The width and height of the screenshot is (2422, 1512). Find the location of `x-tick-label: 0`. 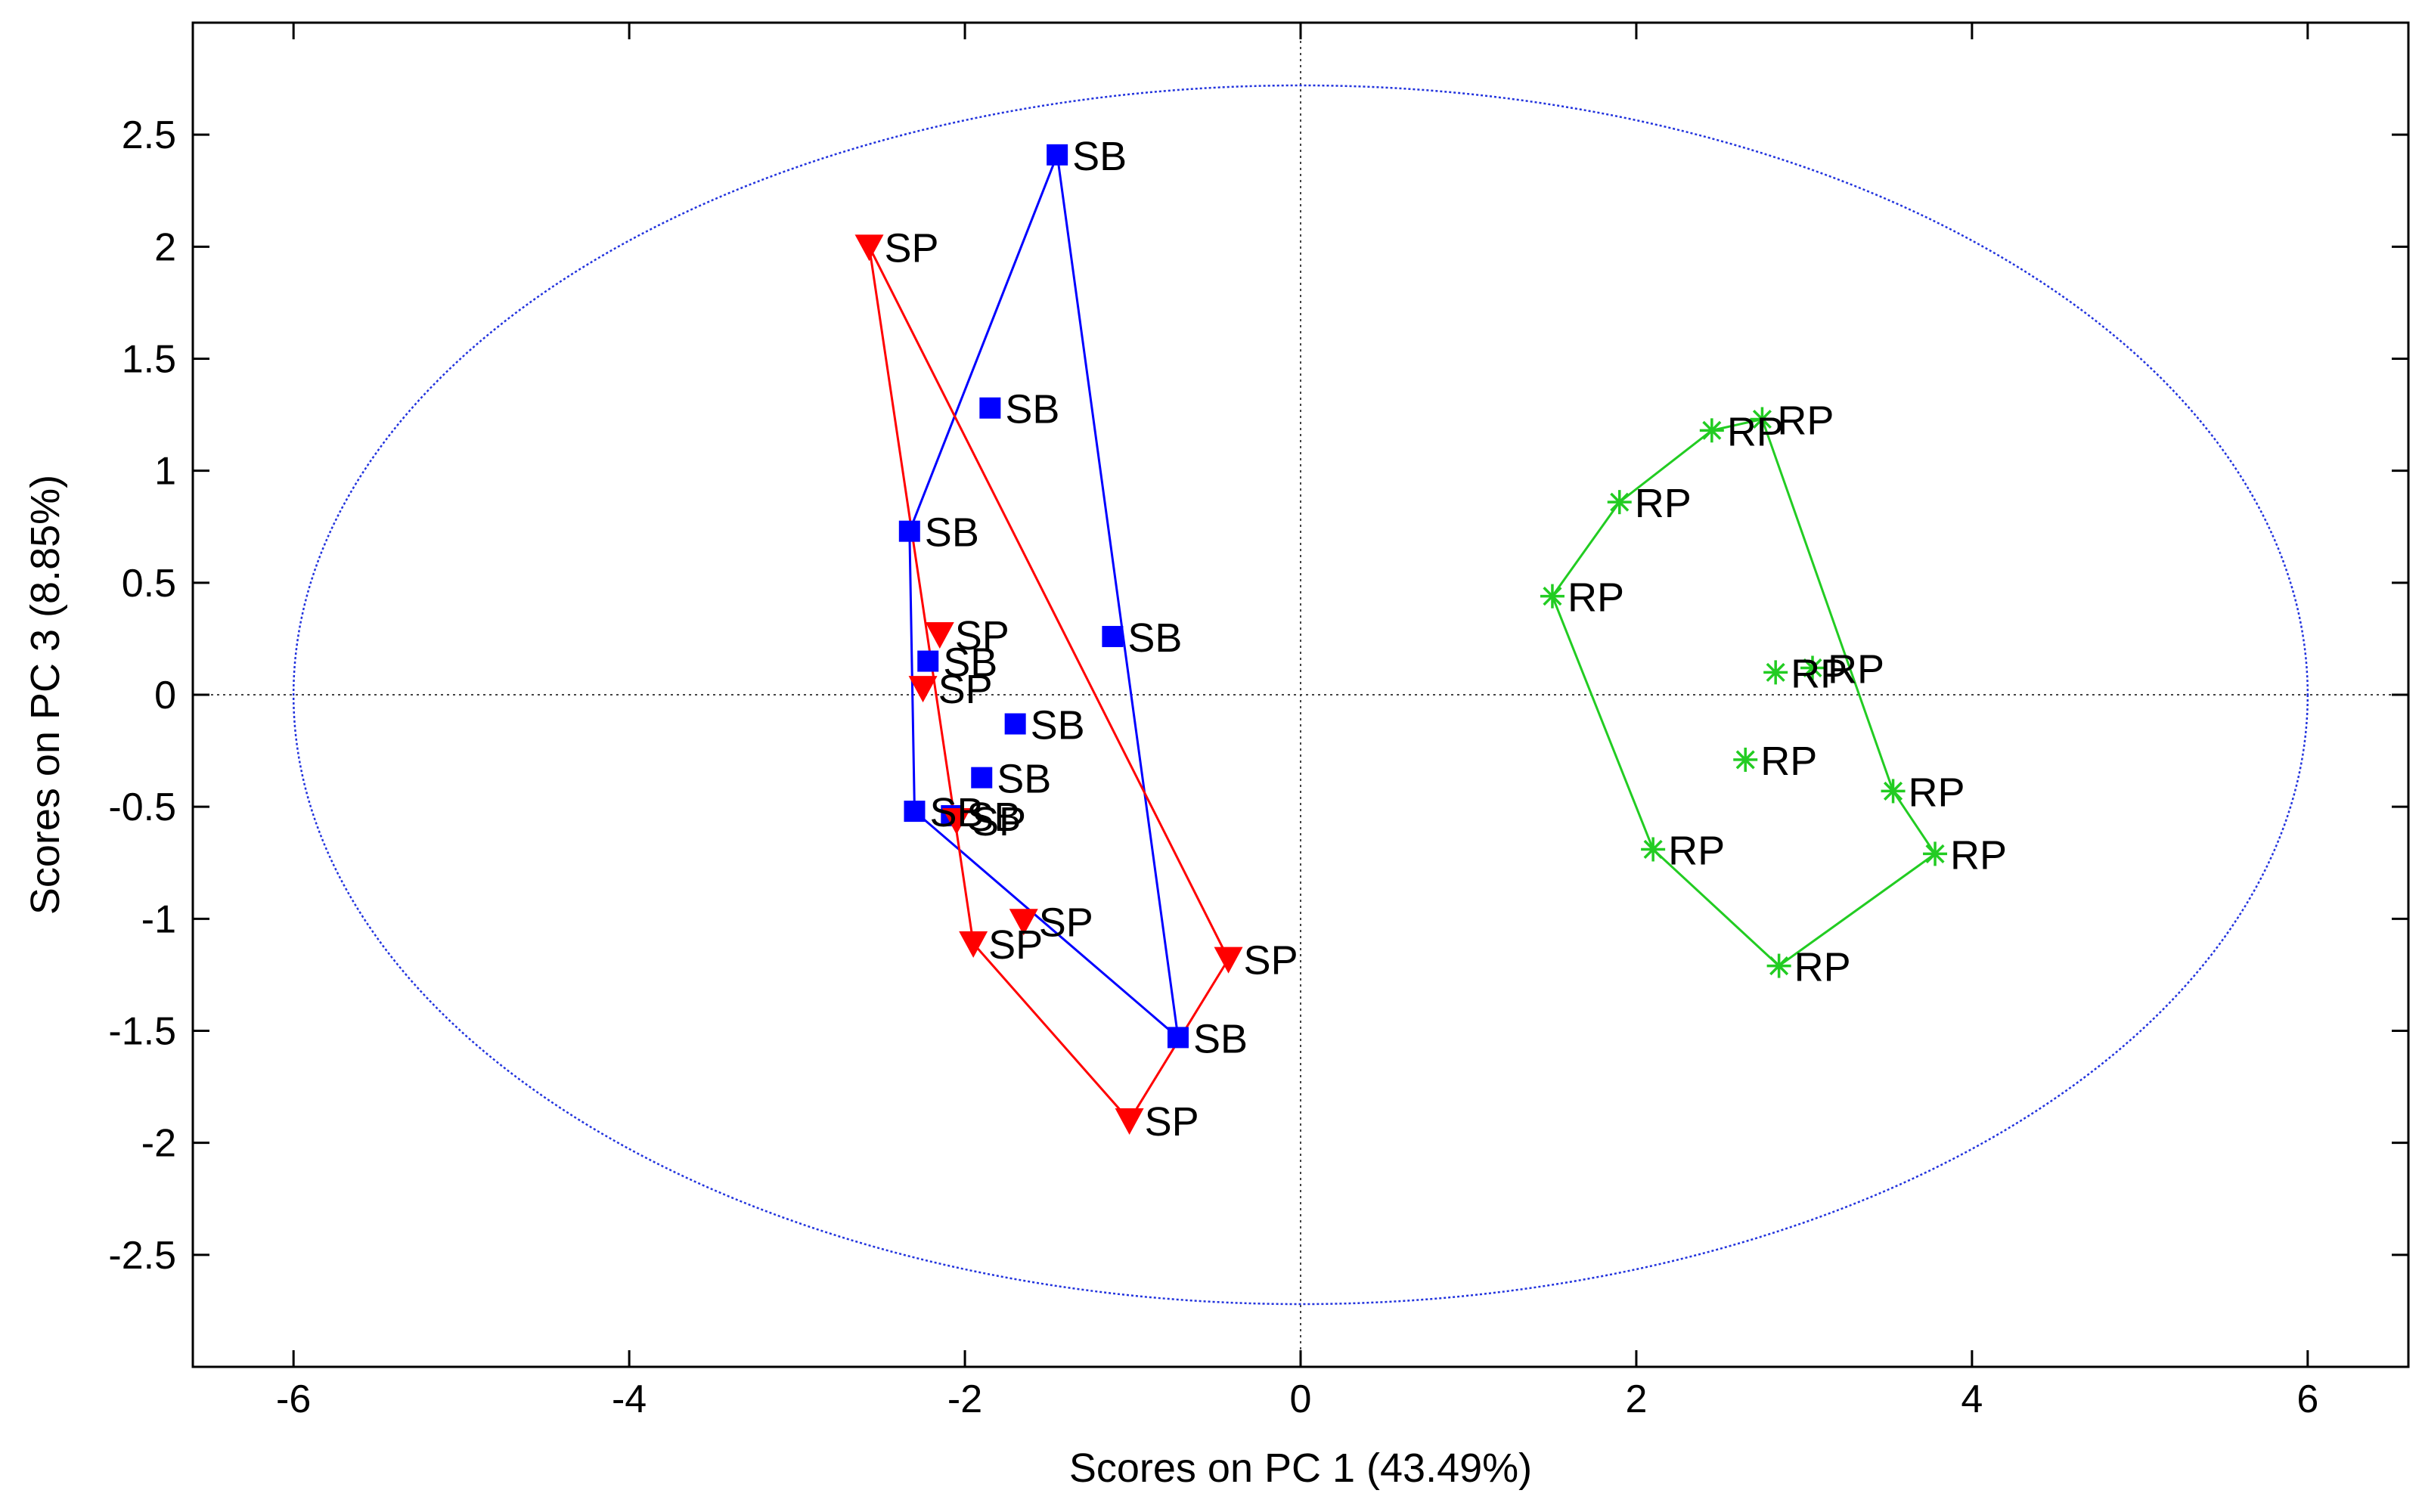

x-tick-label: 0 is located at coordinates (1301, 1399).